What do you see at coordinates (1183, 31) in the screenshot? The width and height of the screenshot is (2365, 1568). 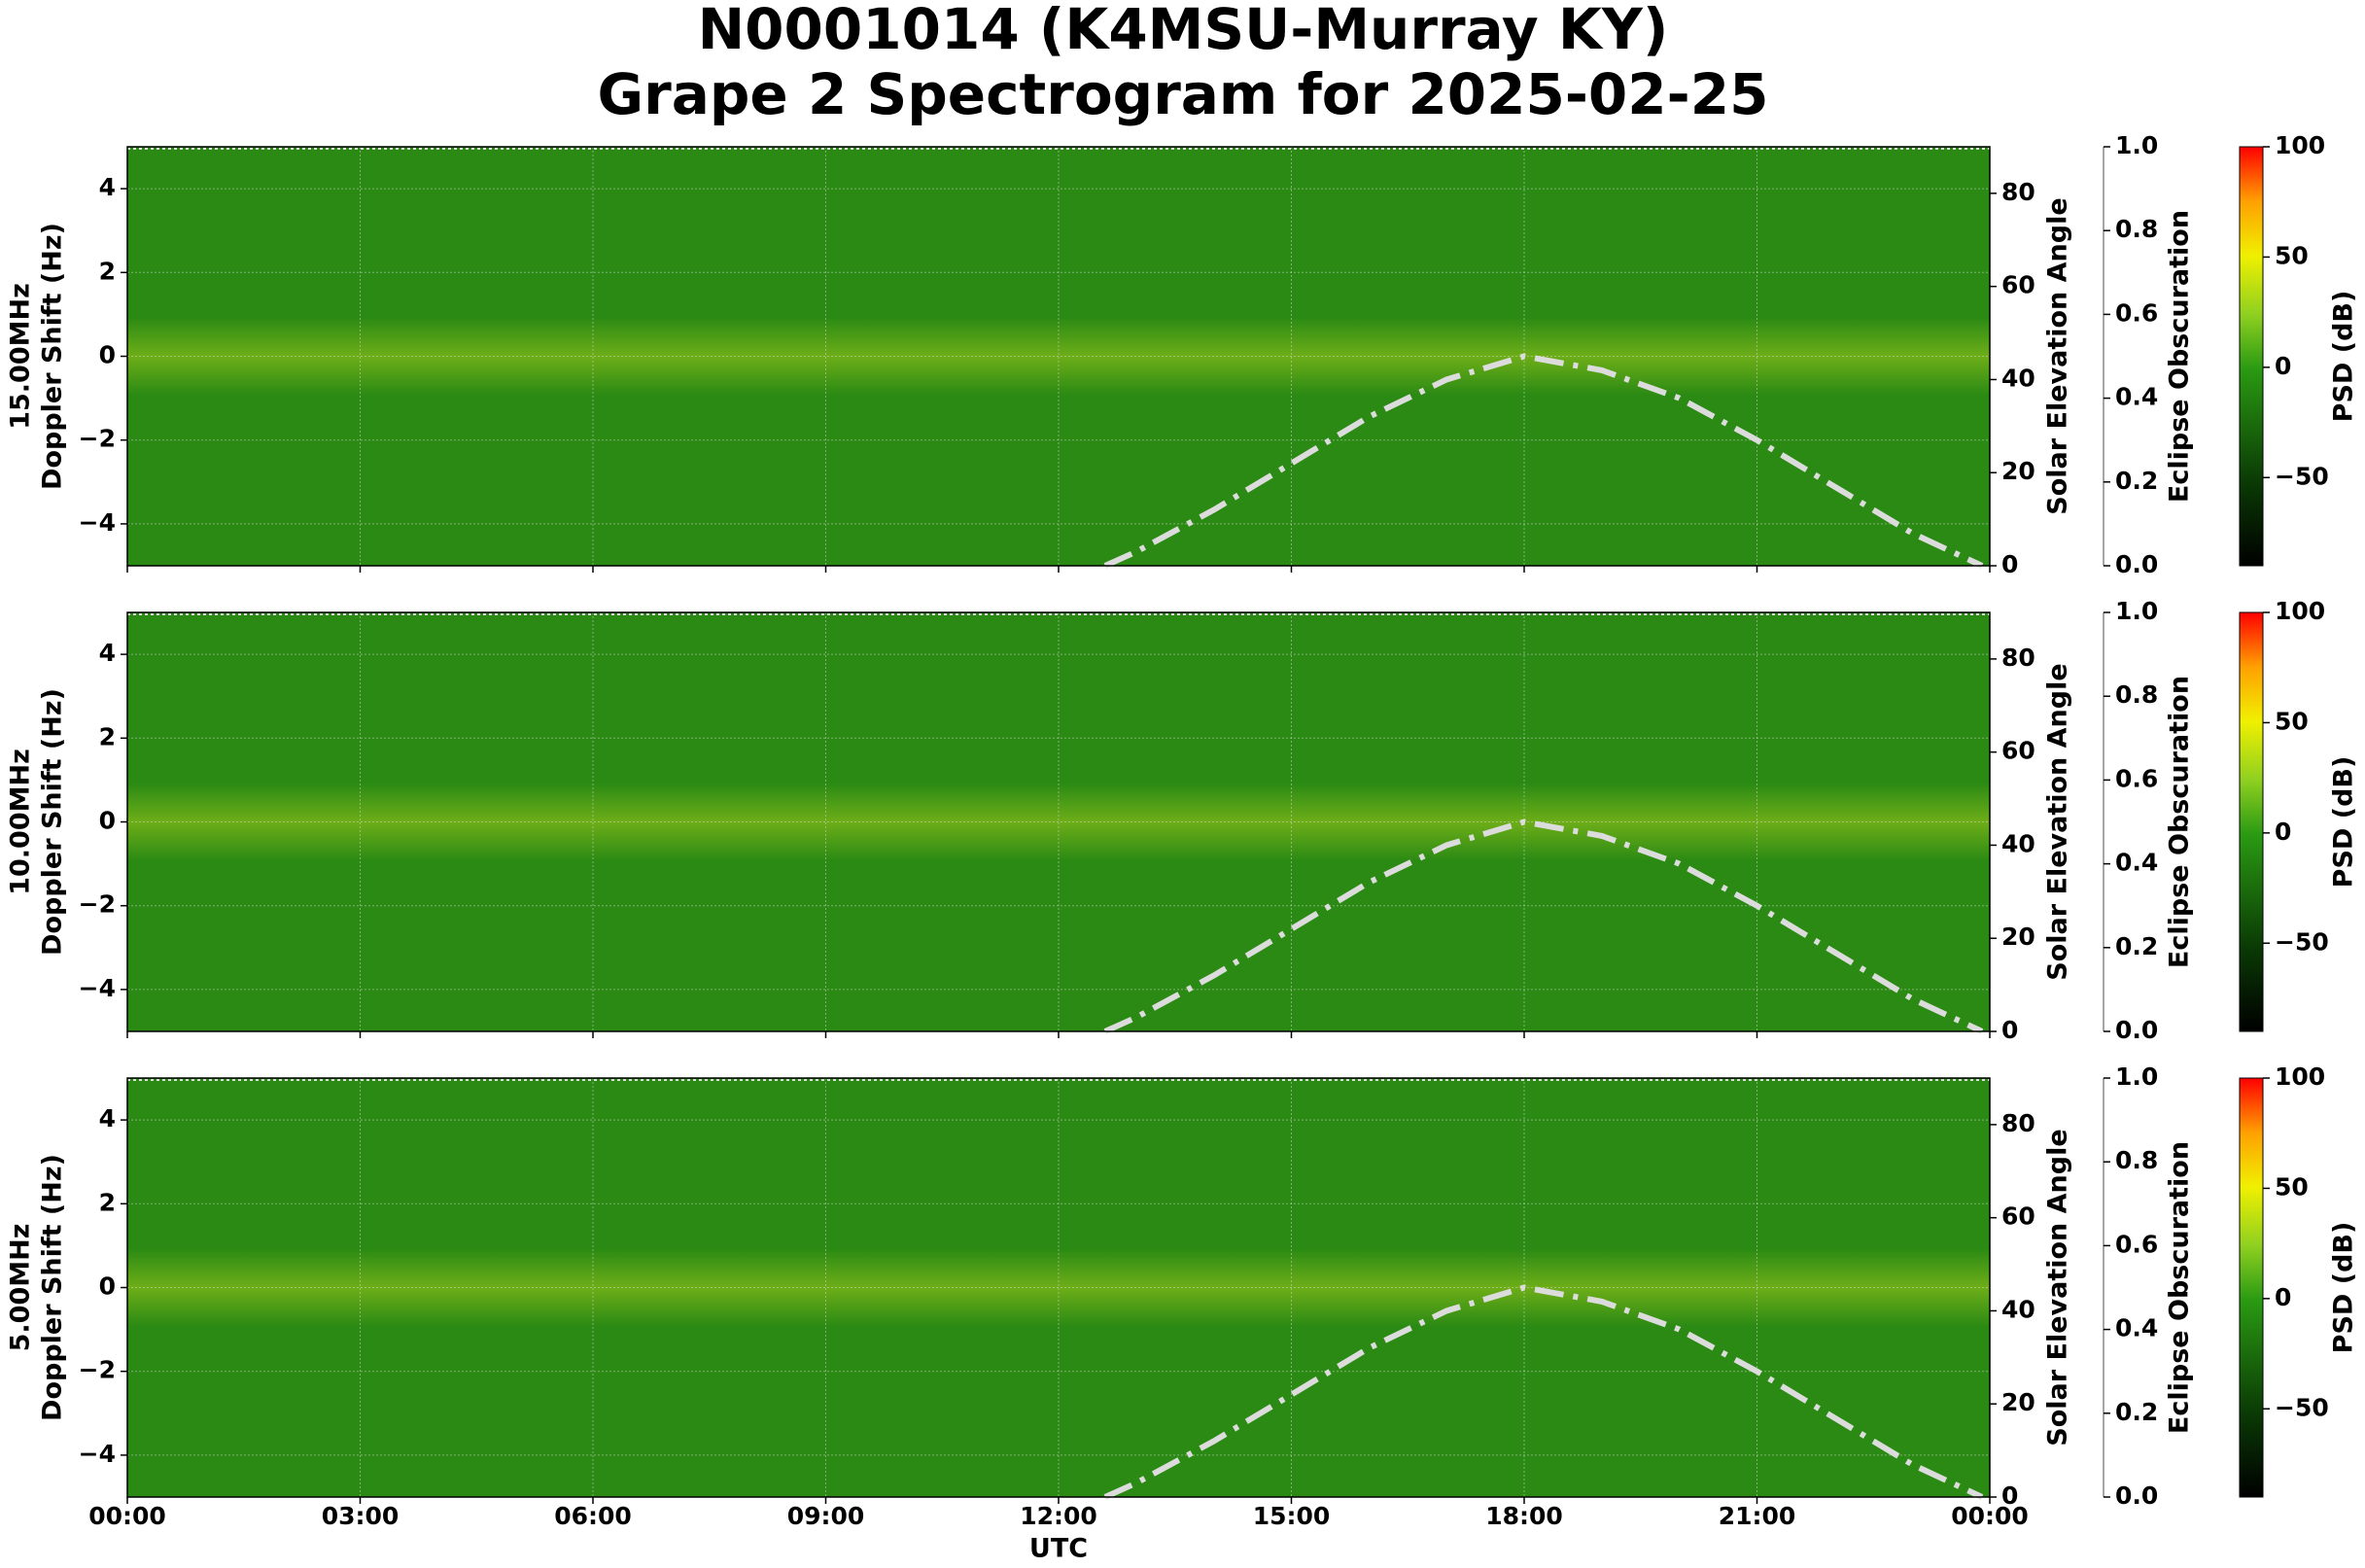 I see `chart-title: N0001014 (K4MSU-Murray KY)` at bounding box center [1183, 31].